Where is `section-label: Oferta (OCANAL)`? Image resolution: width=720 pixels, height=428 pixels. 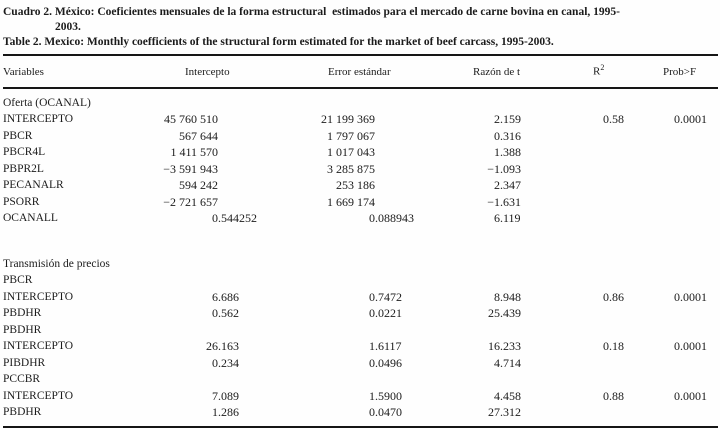 section-label: Oferta (OCANAL) is located at coordinates (47, 102).